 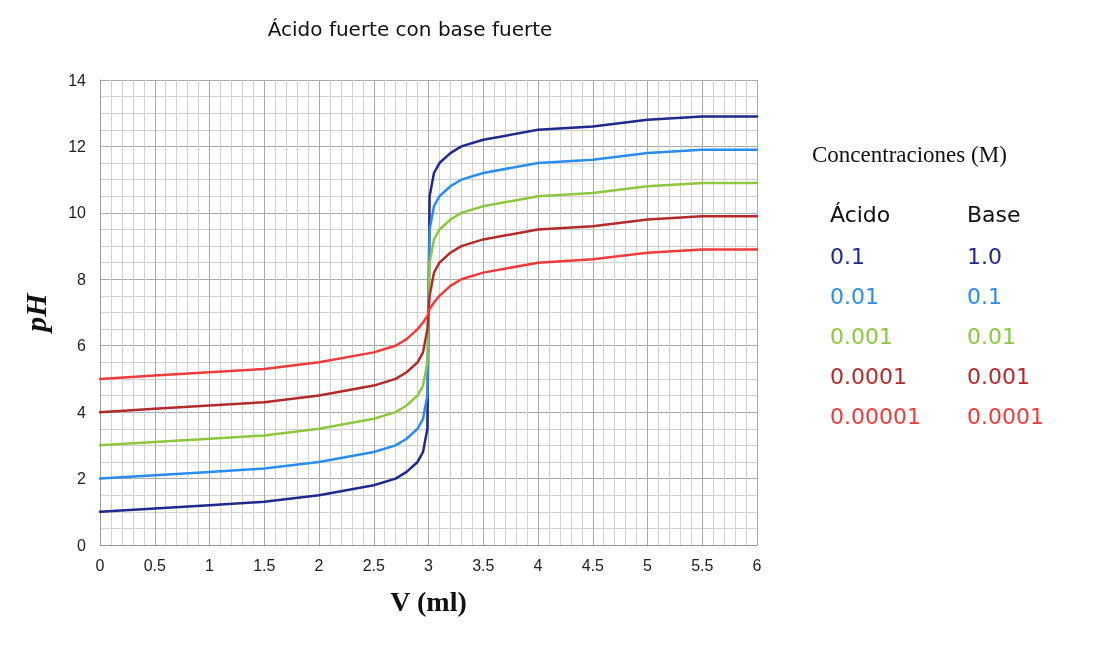 I want to click on y-tick-label: 12, so click(x=77, y=146).